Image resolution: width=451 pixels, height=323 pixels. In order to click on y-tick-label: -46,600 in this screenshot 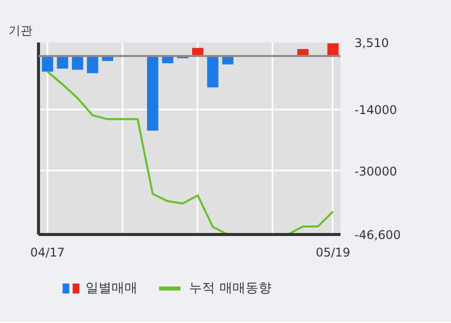, I will do `click(377, 235)`.